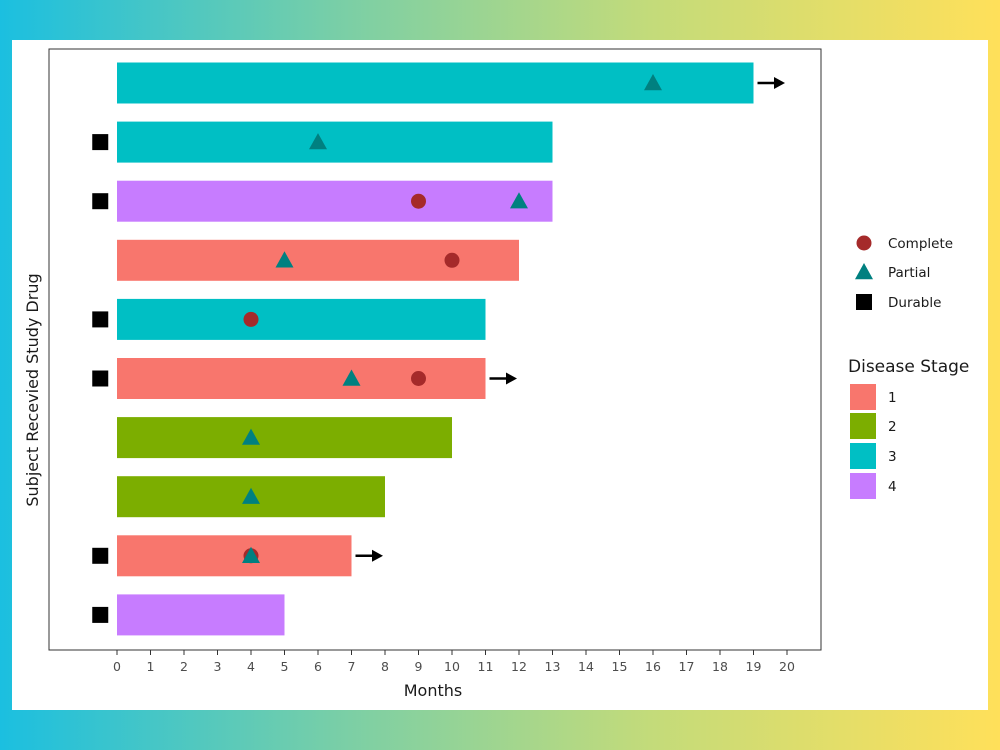 The height and width of the screenshot is (750, 1000). I want to click on legend-events: Complete Partial Durable, so click(904, 273).